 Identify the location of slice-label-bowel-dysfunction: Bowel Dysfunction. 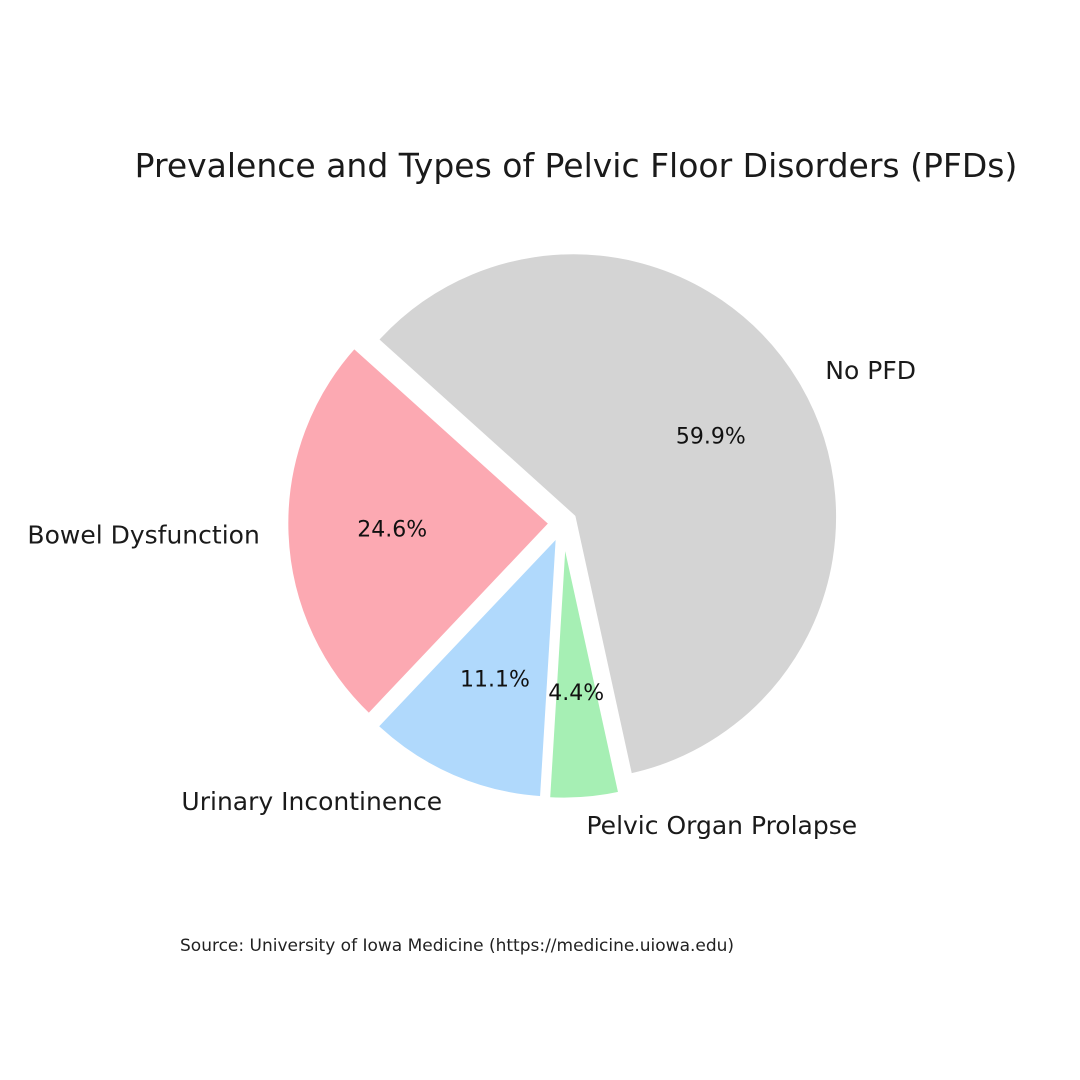
(143, 535).